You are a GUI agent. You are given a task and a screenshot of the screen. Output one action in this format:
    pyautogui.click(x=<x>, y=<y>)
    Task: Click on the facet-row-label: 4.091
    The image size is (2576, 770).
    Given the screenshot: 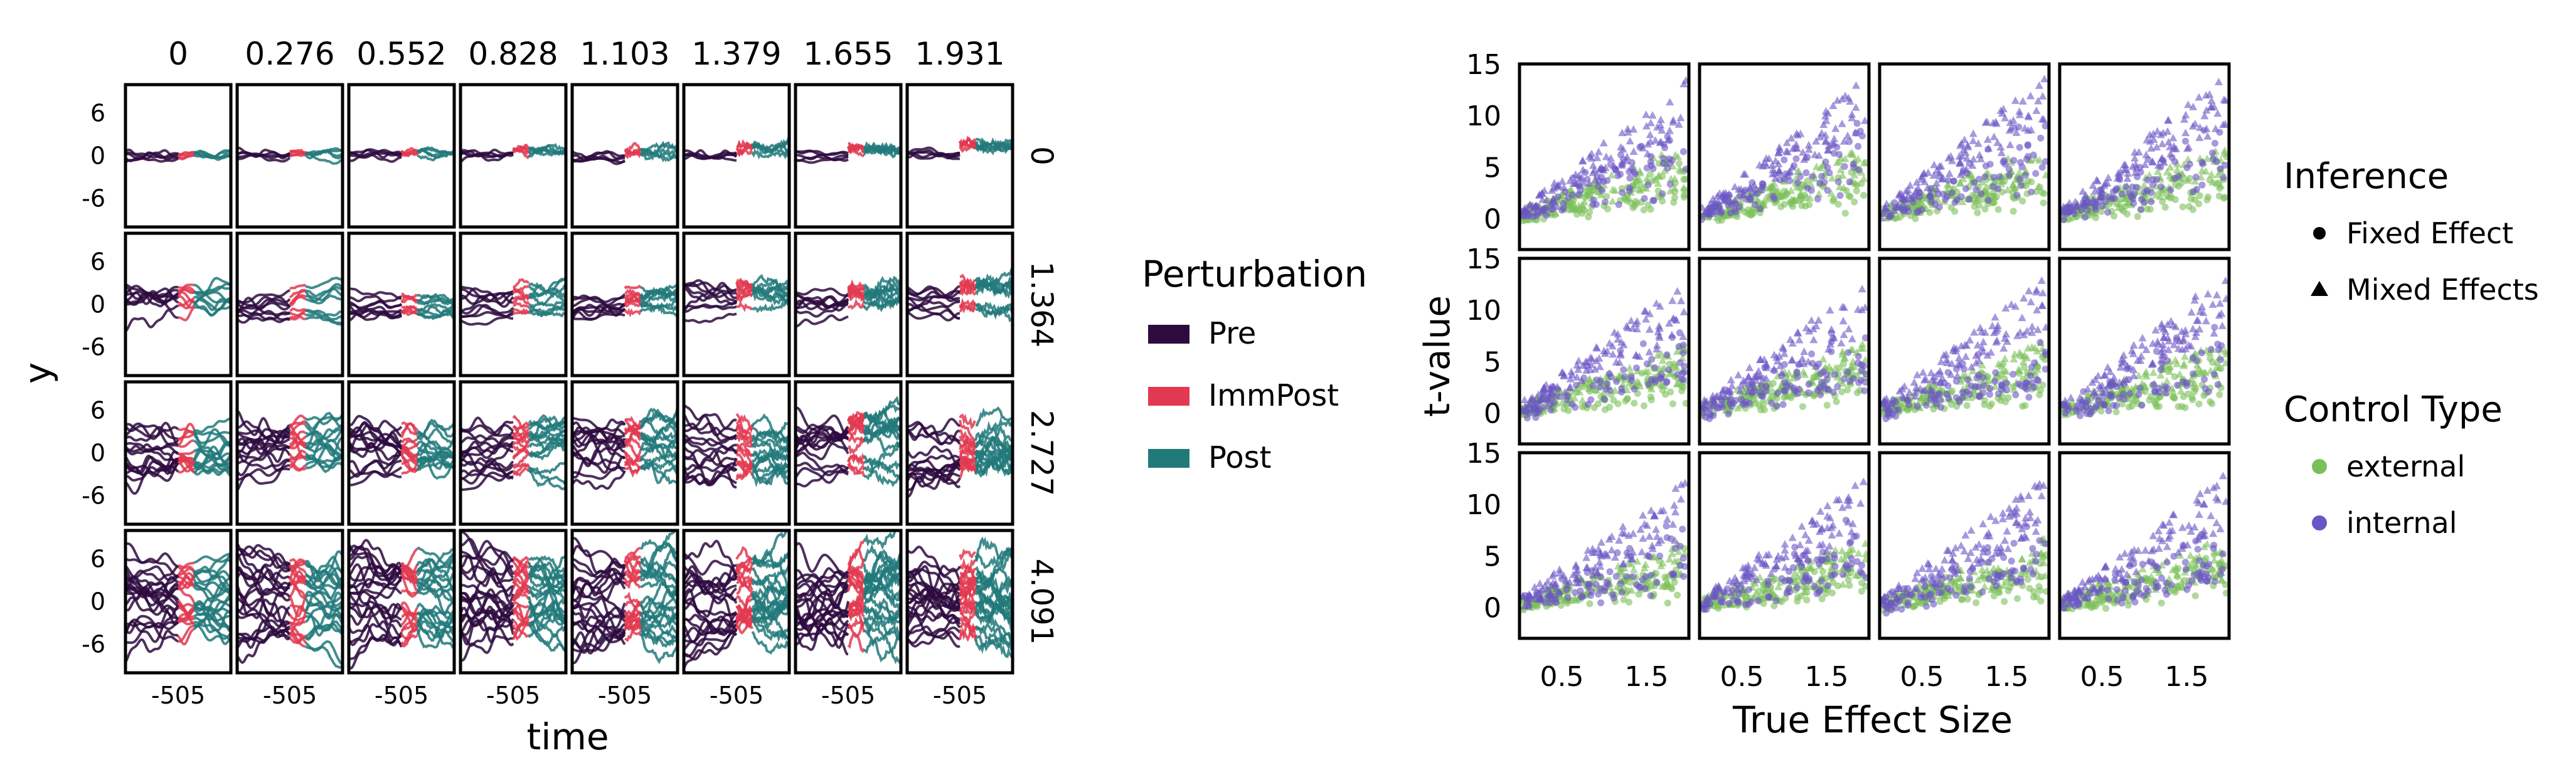 What is the action you would take?
    pyautogui.click(x=1041, y=602)
    